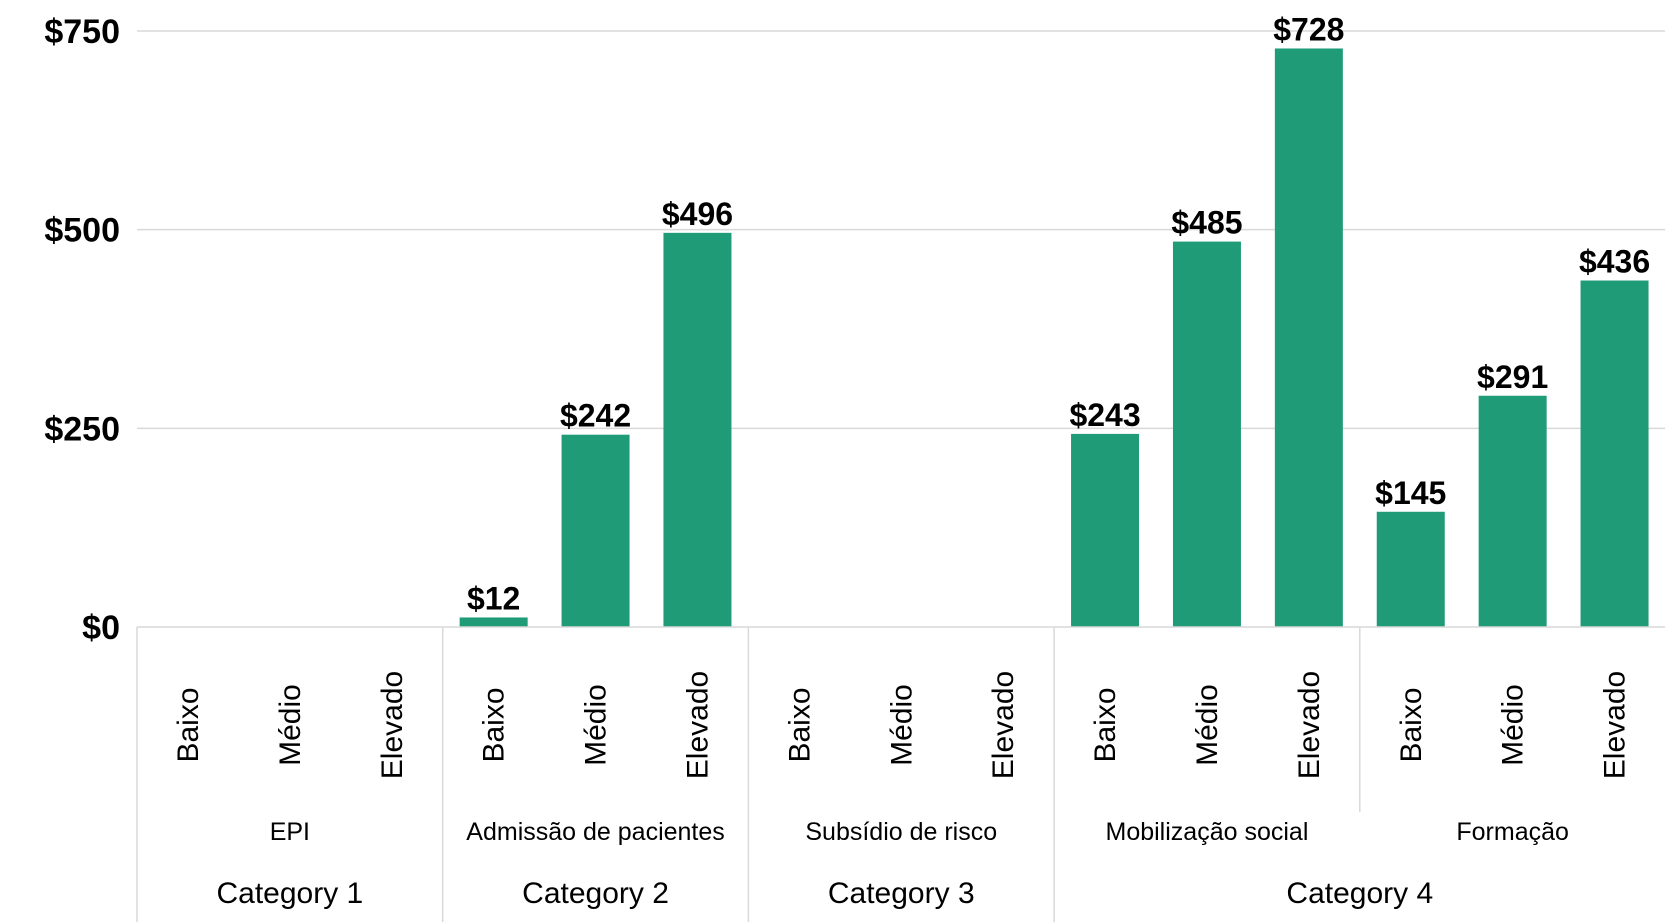  I want to click on subgroup-label: EPI, so click(290, 832).